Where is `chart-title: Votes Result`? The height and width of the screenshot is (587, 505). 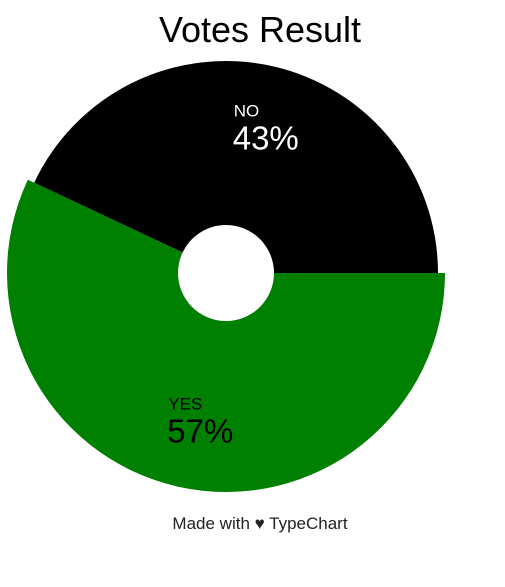
chart-title: Votes Result is located at coordinates (260, 29).